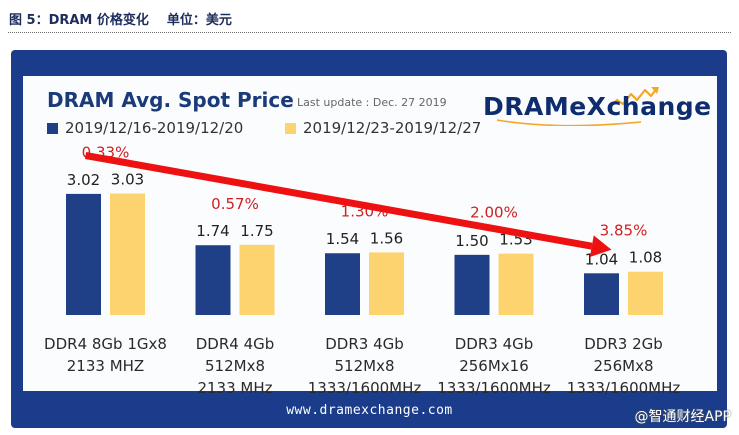 This screenshot has width=739, height=435. I want to click on change-percent-label: 0.57%, so click(235, 204).